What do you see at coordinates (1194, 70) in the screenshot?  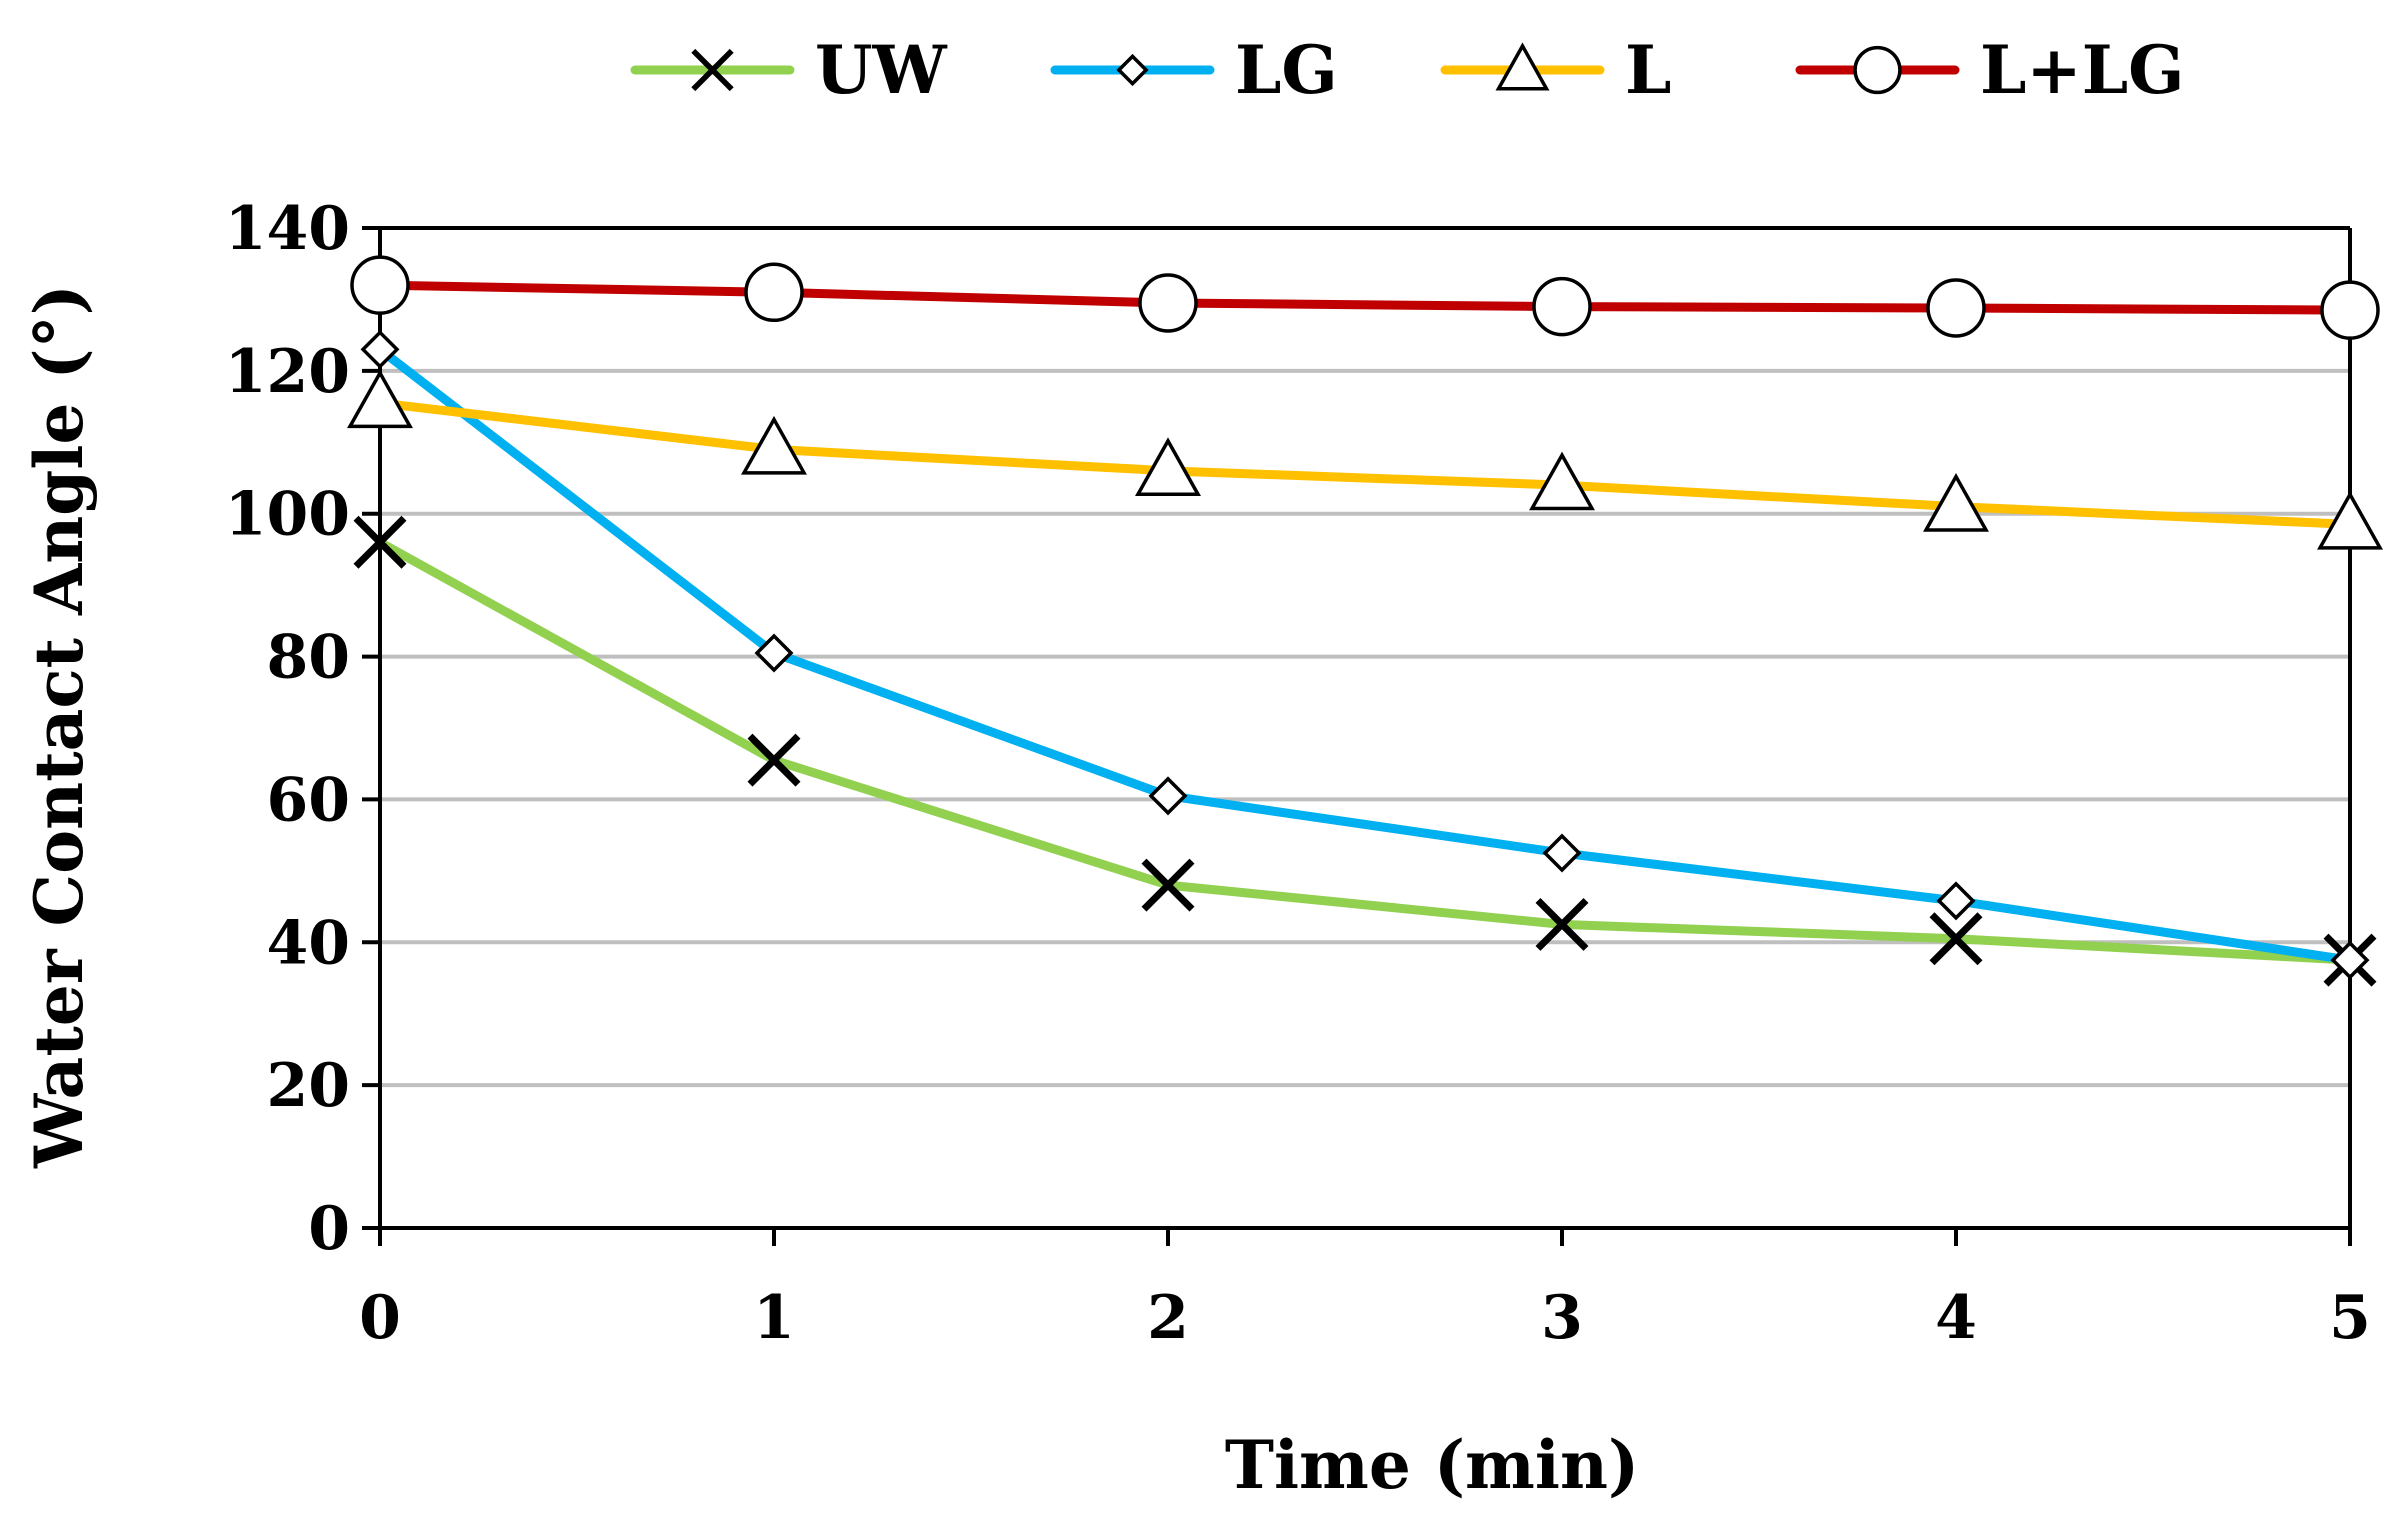 I see `legend-item-lg: LG` at bounding box center [1194, 70].